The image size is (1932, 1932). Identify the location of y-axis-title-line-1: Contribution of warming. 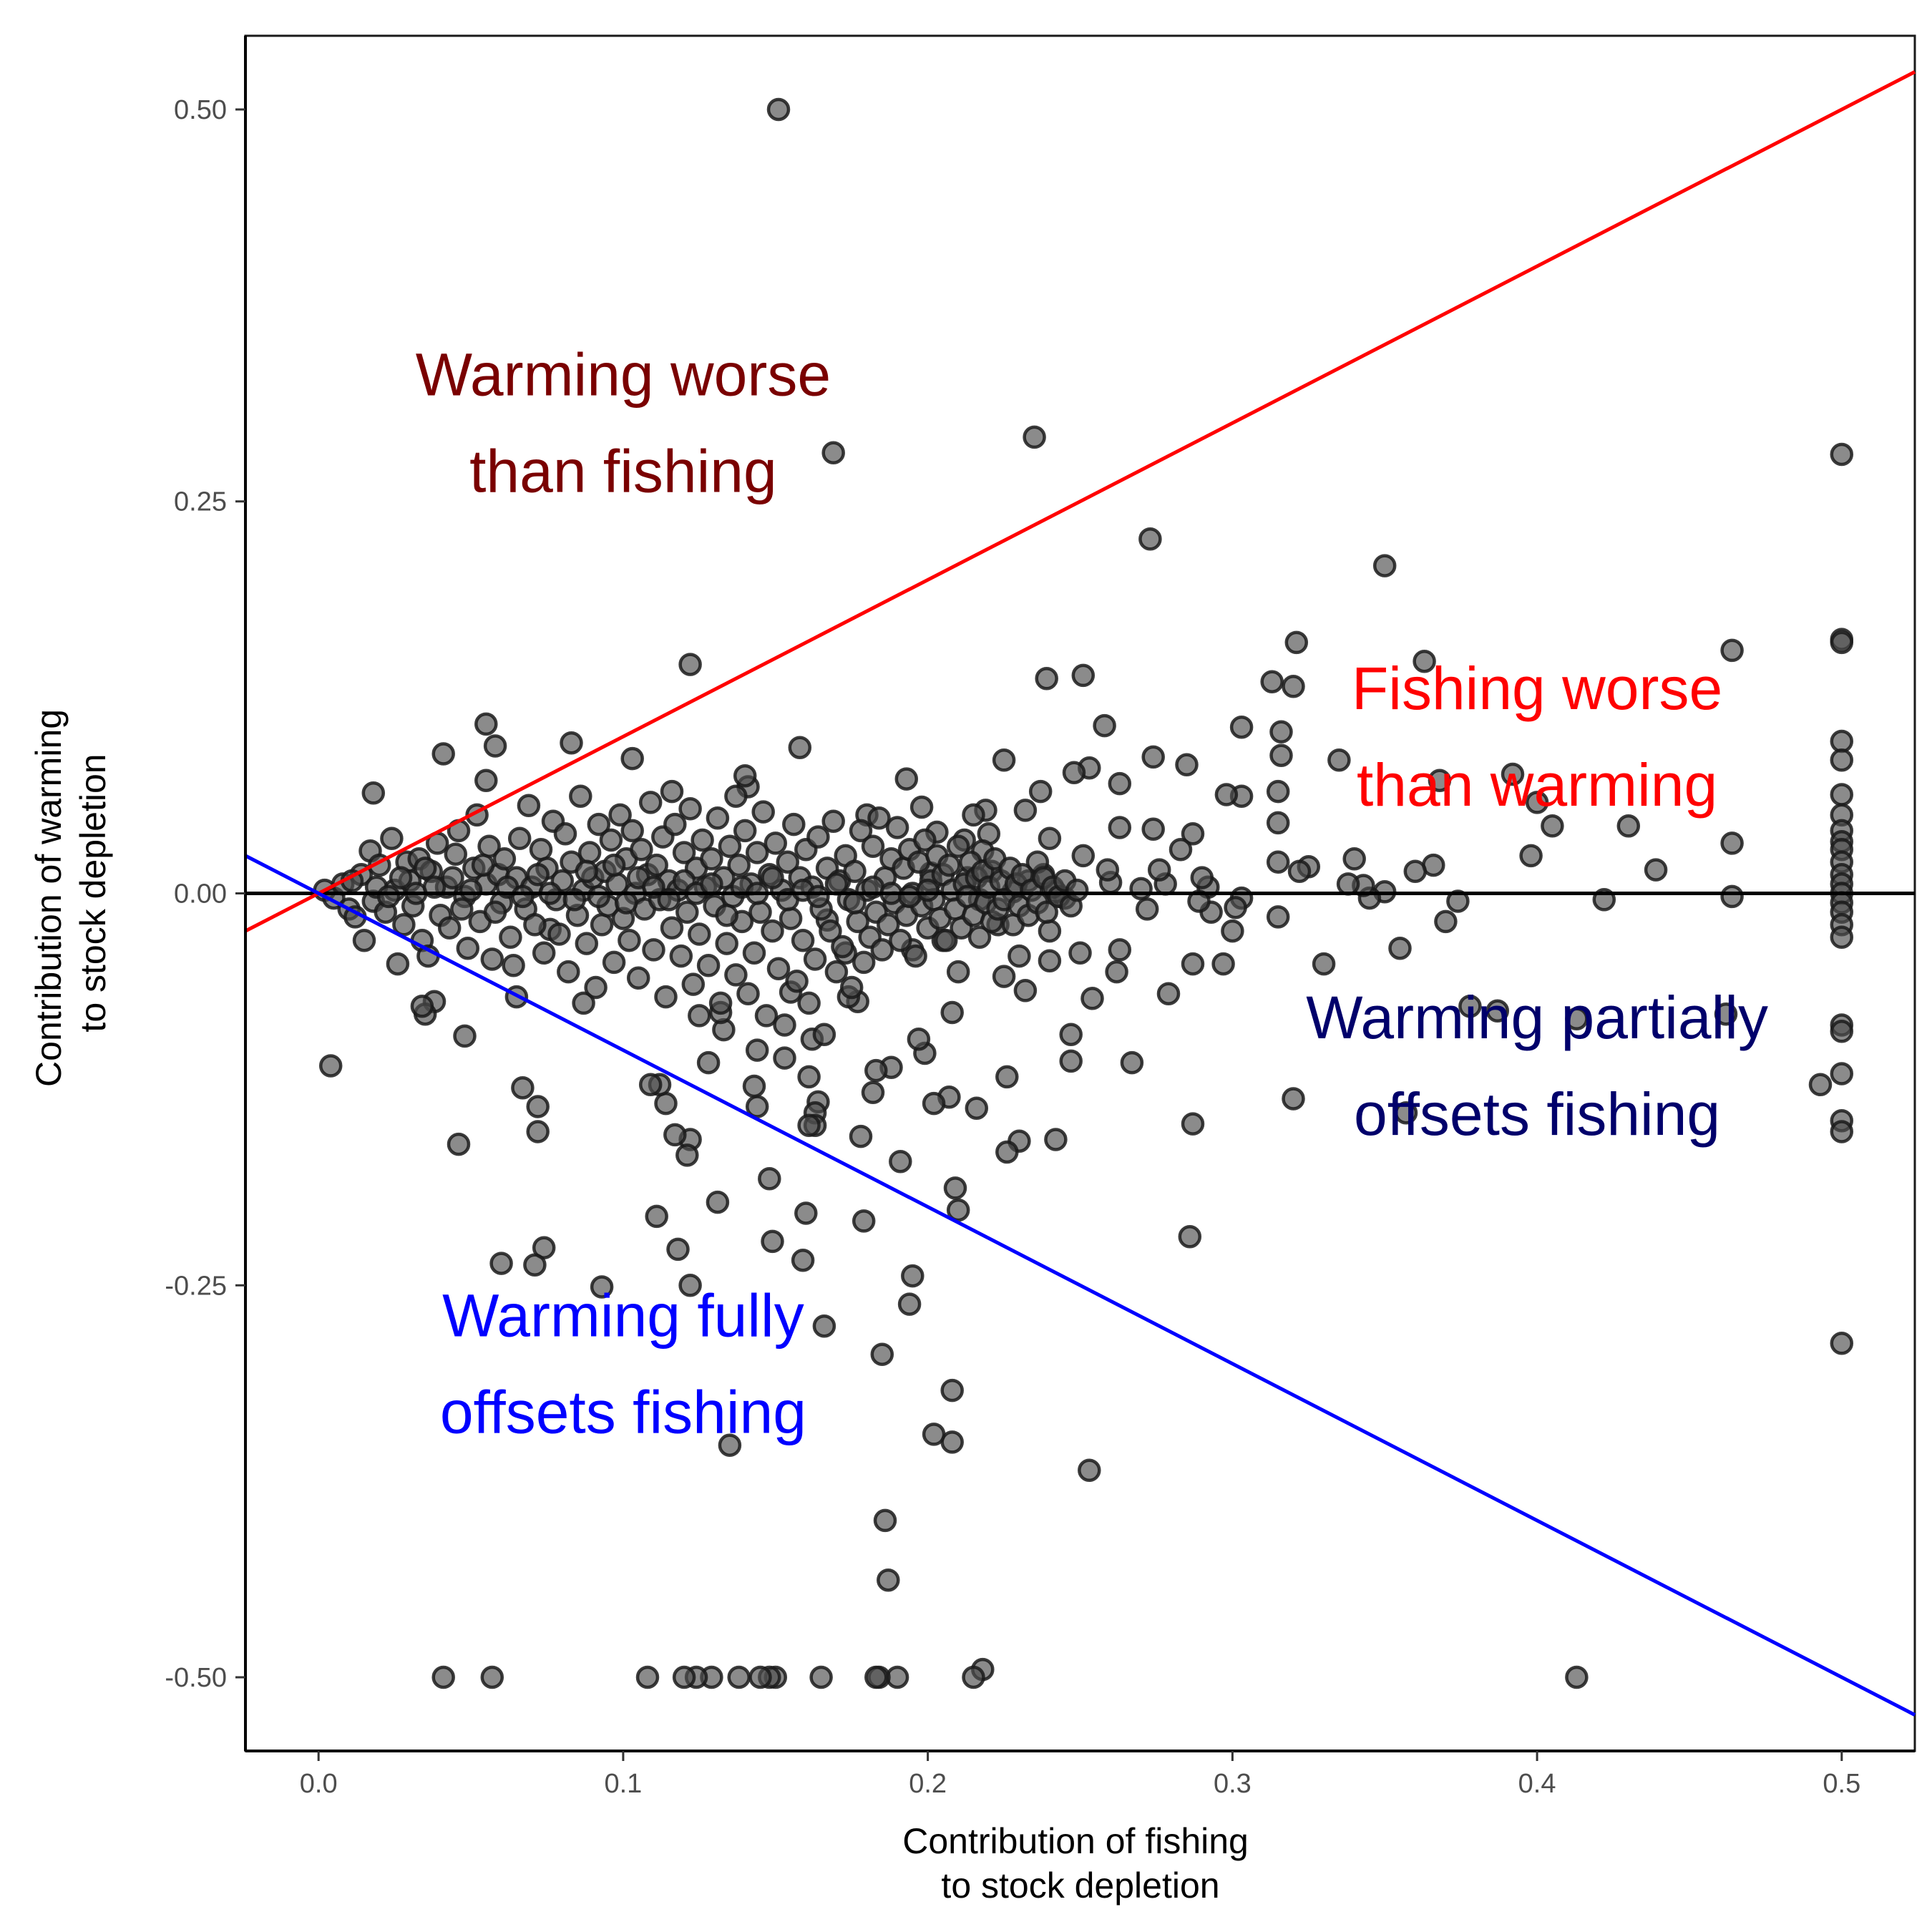
(49, 898).